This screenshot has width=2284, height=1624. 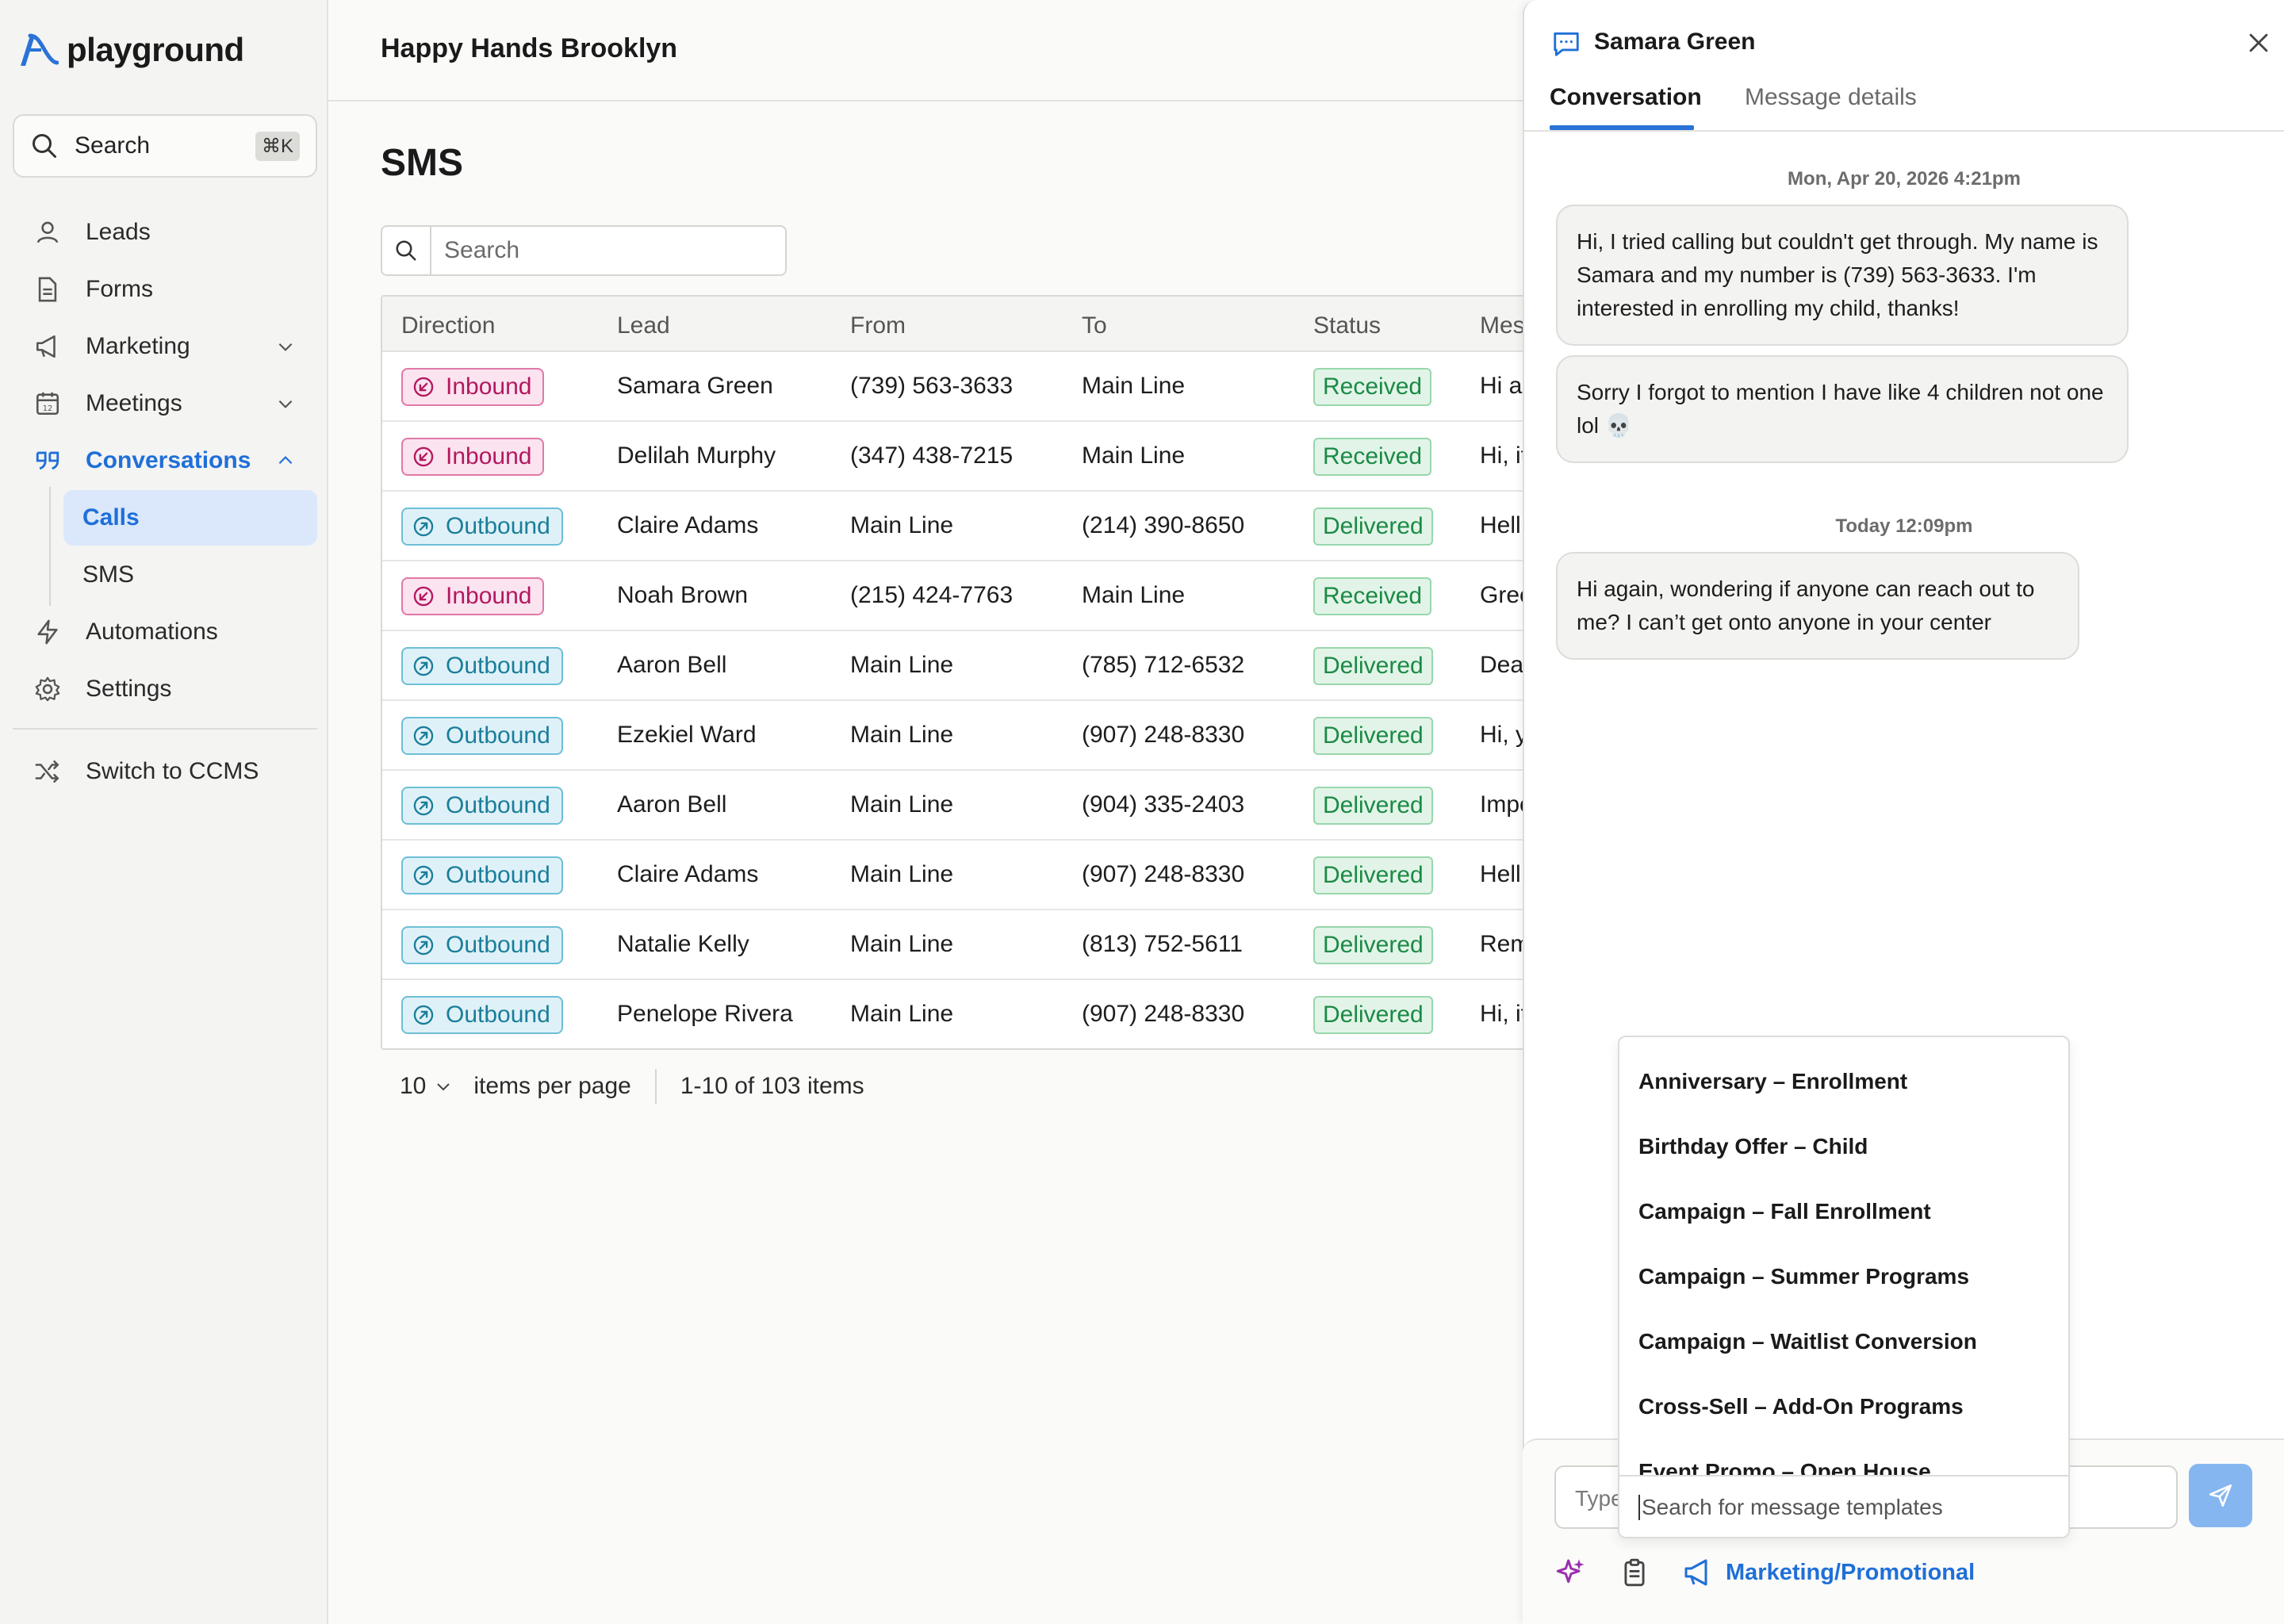 I want to click on tab-conversation: Conversation, so click(x=1626, y=97).